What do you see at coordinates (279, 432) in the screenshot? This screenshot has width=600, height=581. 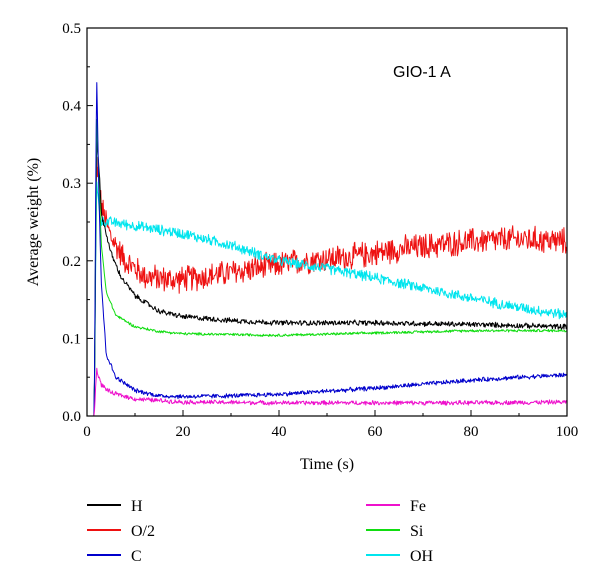 I see `x-tick-label: 40` at bounding box center [279, 432].